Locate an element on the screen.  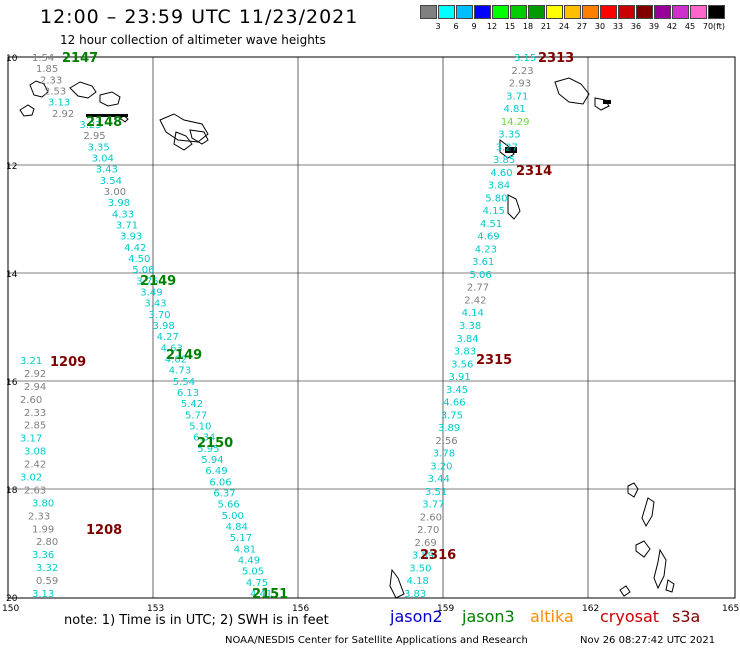
wave-height-value: 5.42 is located at coordinates (192, 404).